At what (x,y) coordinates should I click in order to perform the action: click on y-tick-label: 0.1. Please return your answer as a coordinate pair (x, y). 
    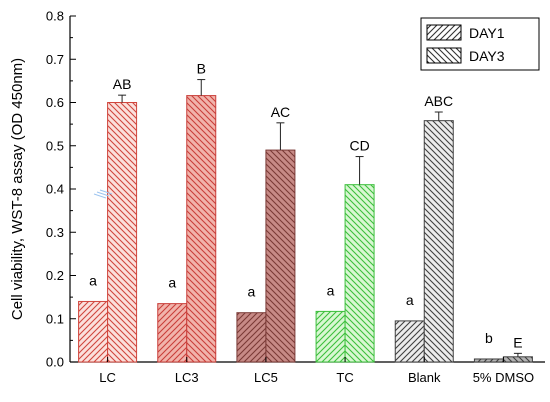
    Looking at the image, I should click on (55, 318).